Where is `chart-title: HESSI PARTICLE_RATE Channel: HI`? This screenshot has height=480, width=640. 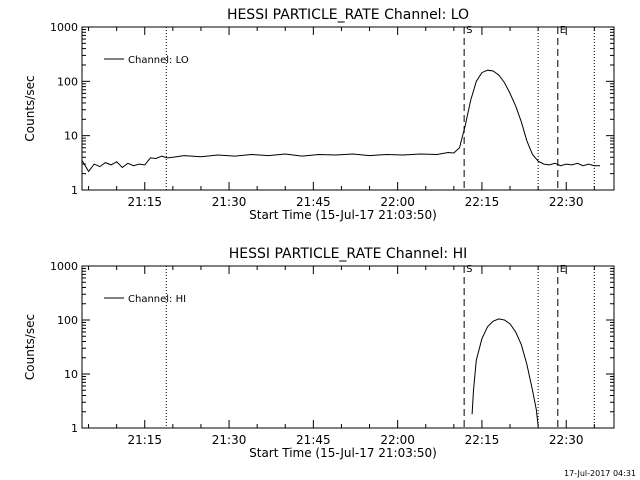 chart-title: HESSI PARTICLE_RATE Channel: HI is located at coordinates (348, 254).